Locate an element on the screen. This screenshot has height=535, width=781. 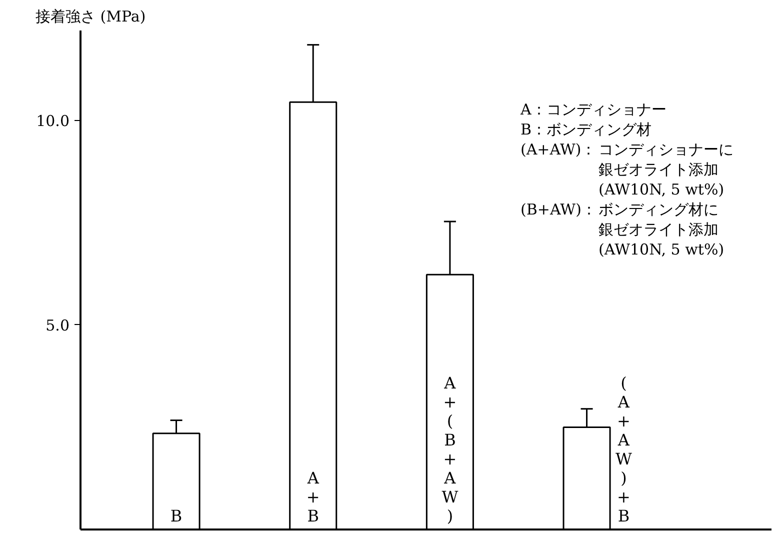
x-tick-label: (A+AW)+B is located at coordinates (624, 450).